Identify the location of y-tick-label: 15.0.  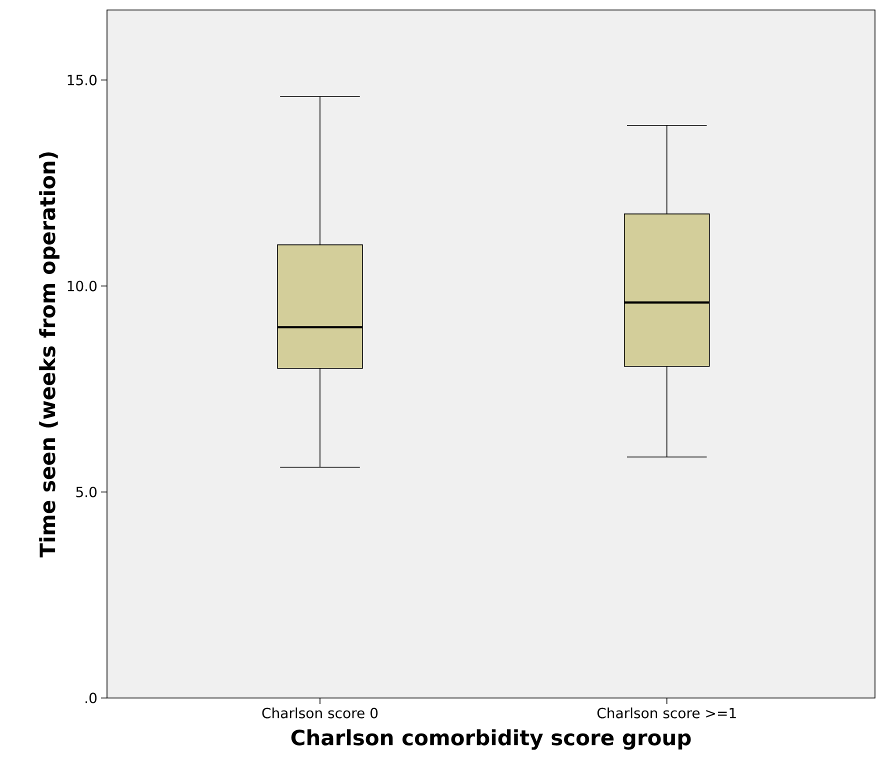
(82, 80).